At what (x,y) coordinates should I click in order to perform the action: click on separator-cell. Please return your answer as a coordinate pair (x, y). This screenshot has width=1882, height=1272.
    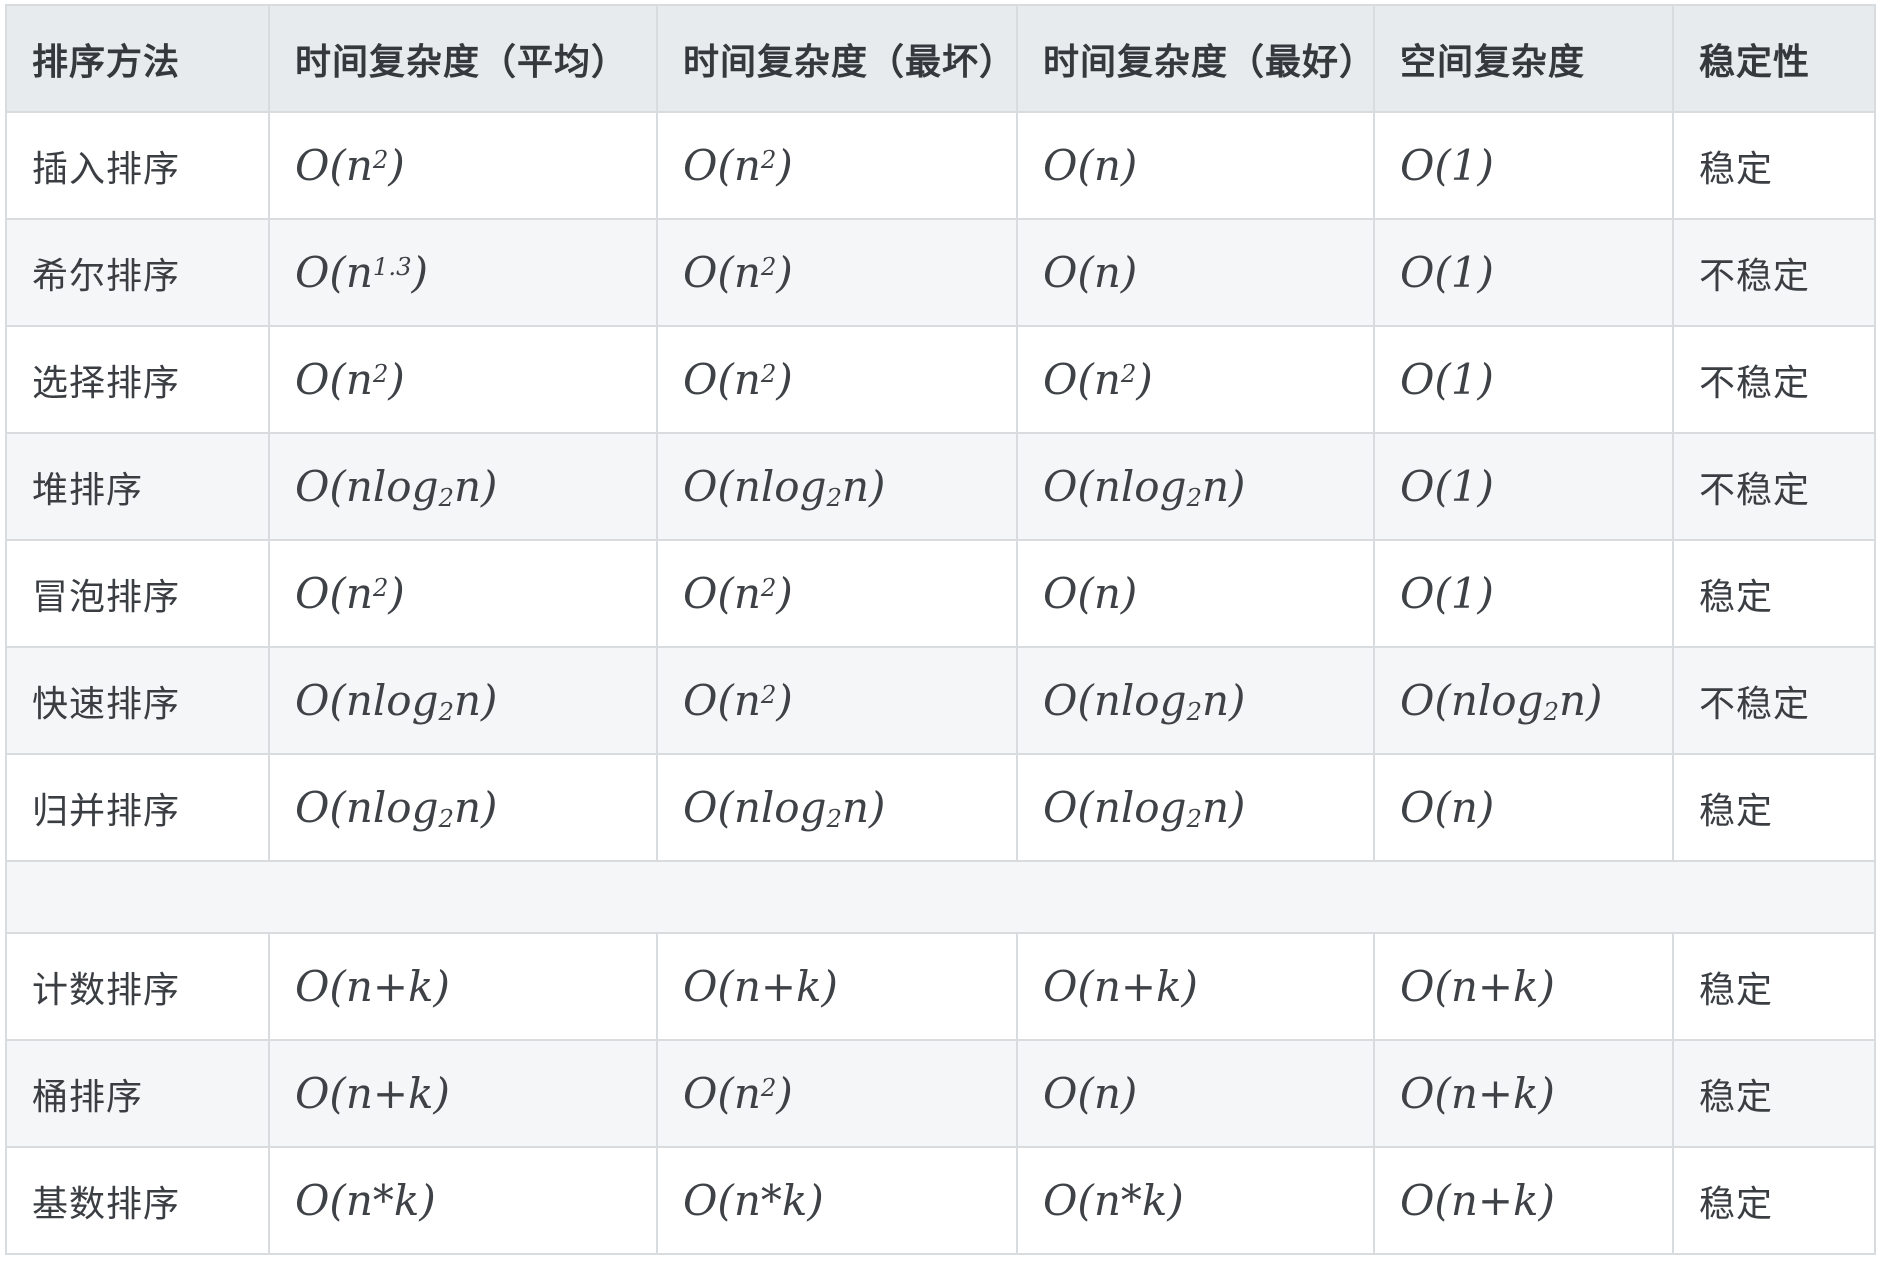
    Looking at the image, I should click on (940, 897).